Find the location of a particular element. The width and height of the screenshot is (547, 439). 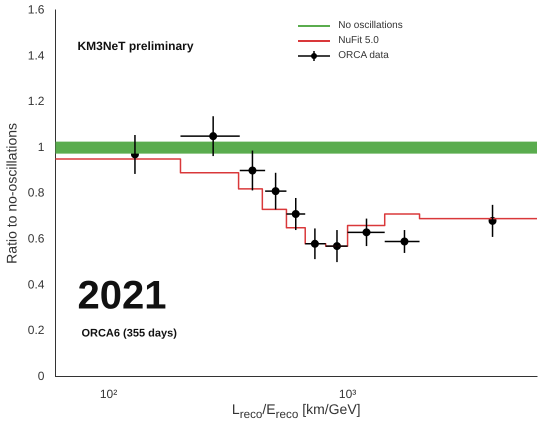

annotation: ORCA6 (355 days) is located at coordinates (129, 334).